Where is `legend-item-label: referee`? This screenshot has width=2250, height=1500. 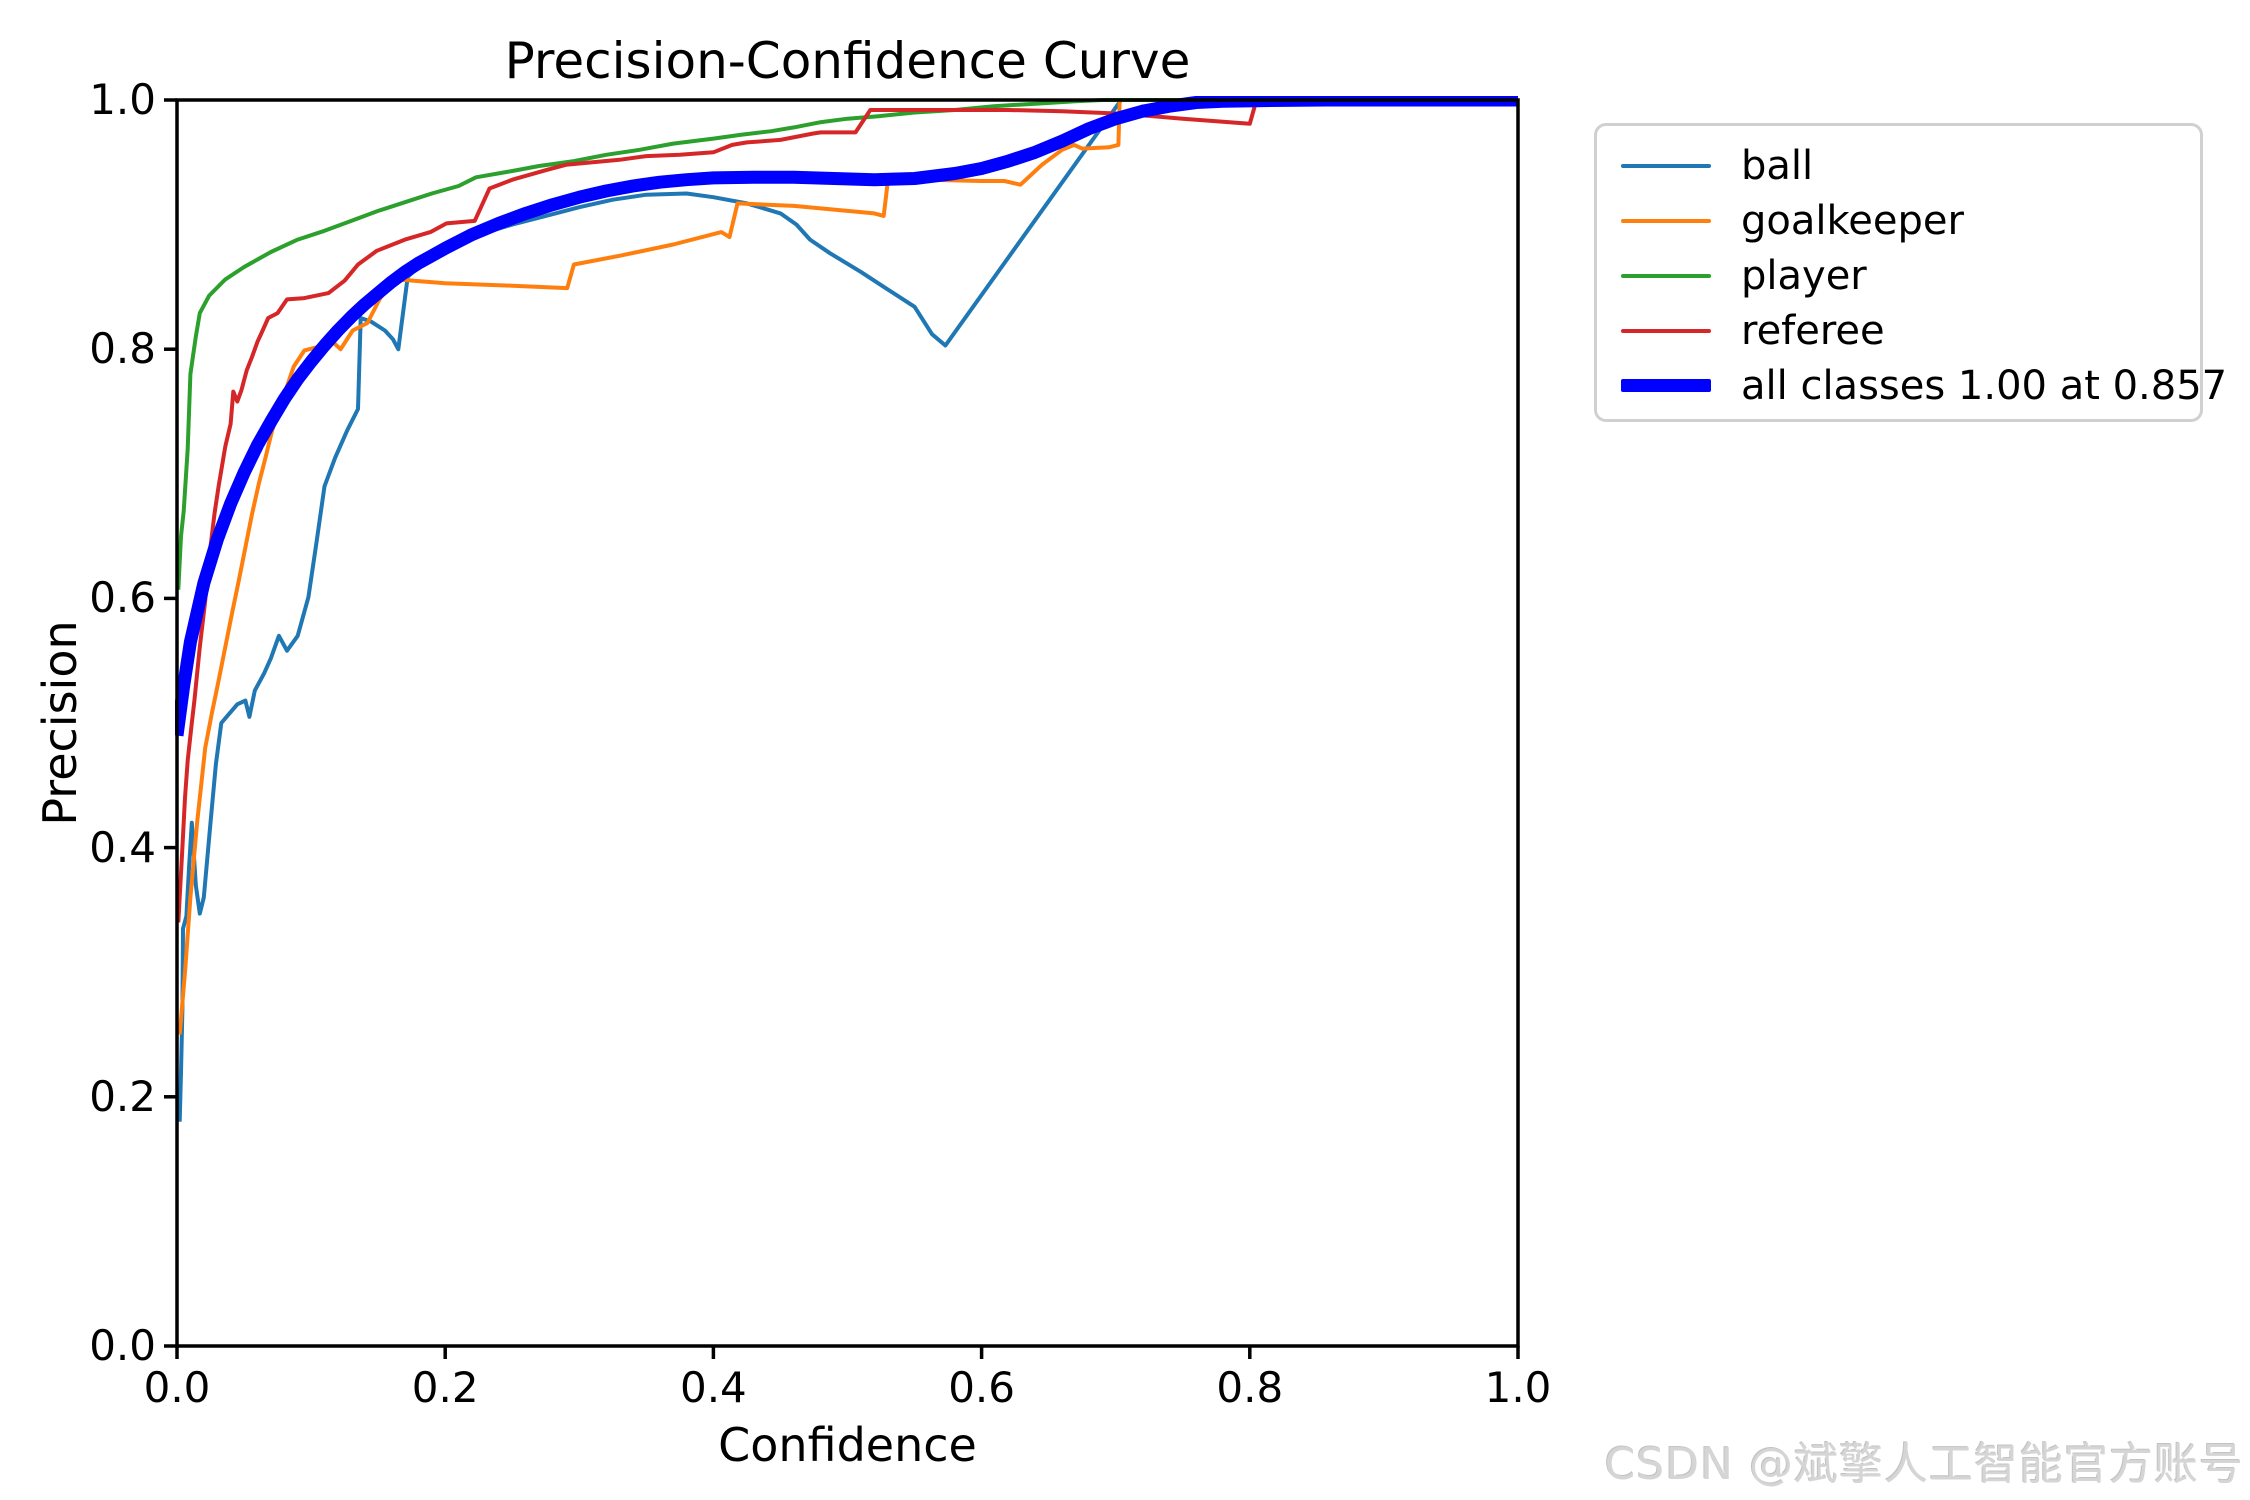
legend-item-label: referee is located at coordinates (1813, 330).